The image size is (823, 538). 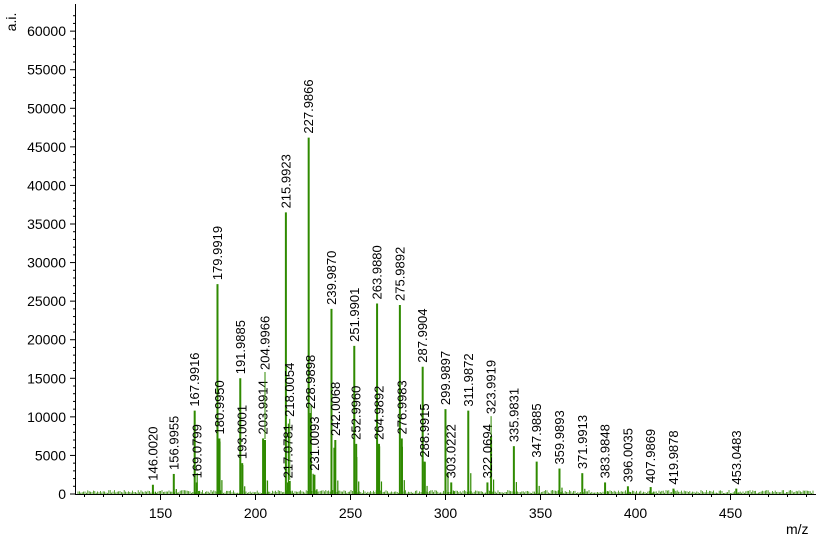 I want to click on peak-label: 276.9983, so click(x=401, y=407).